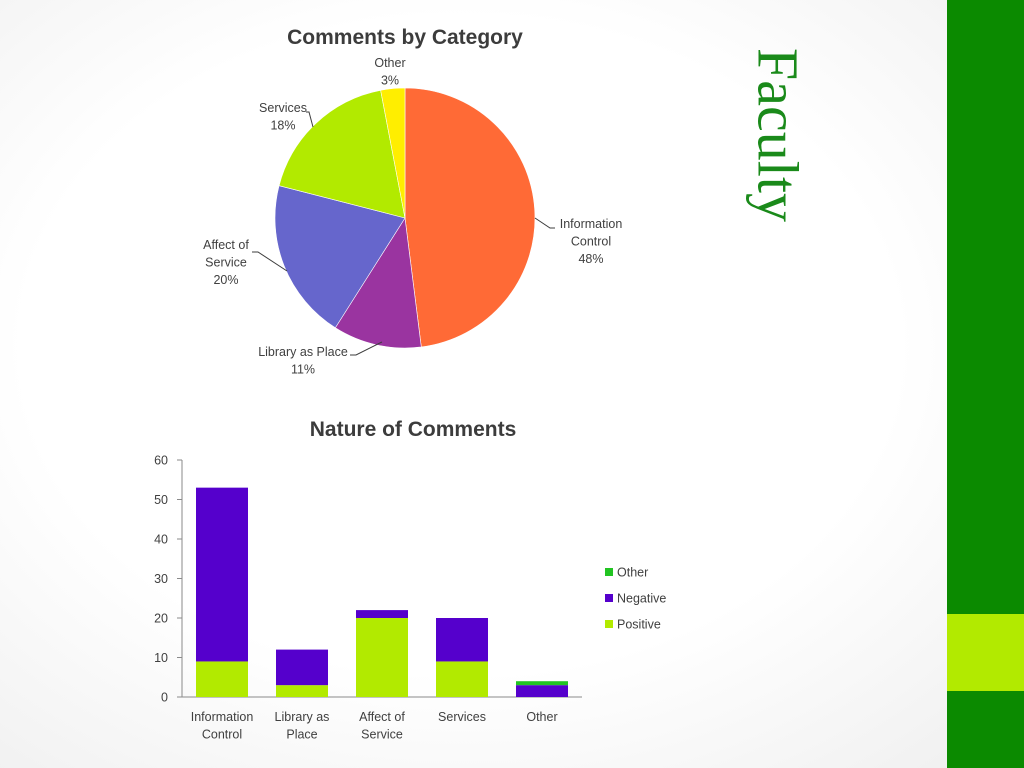 Image resolution: width=1024 pixels, height=768 pixels. Describe the element at coordinates (164, 698) in the screenshot. I see `y-tick-label: 0` at that location.